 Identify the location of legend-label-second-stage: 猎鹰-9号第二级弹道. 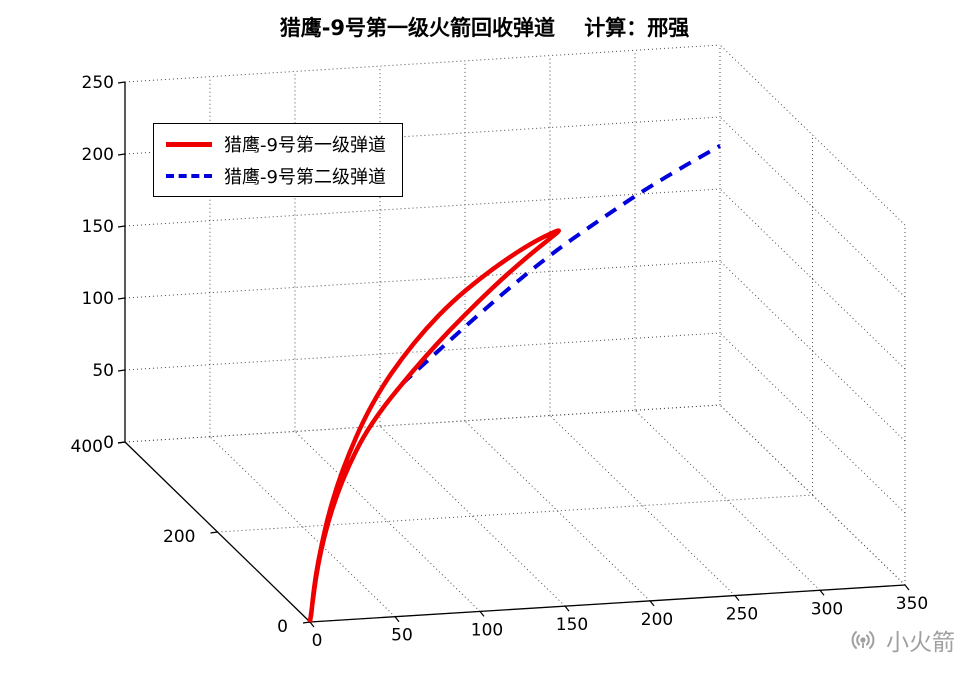
(305, 177).